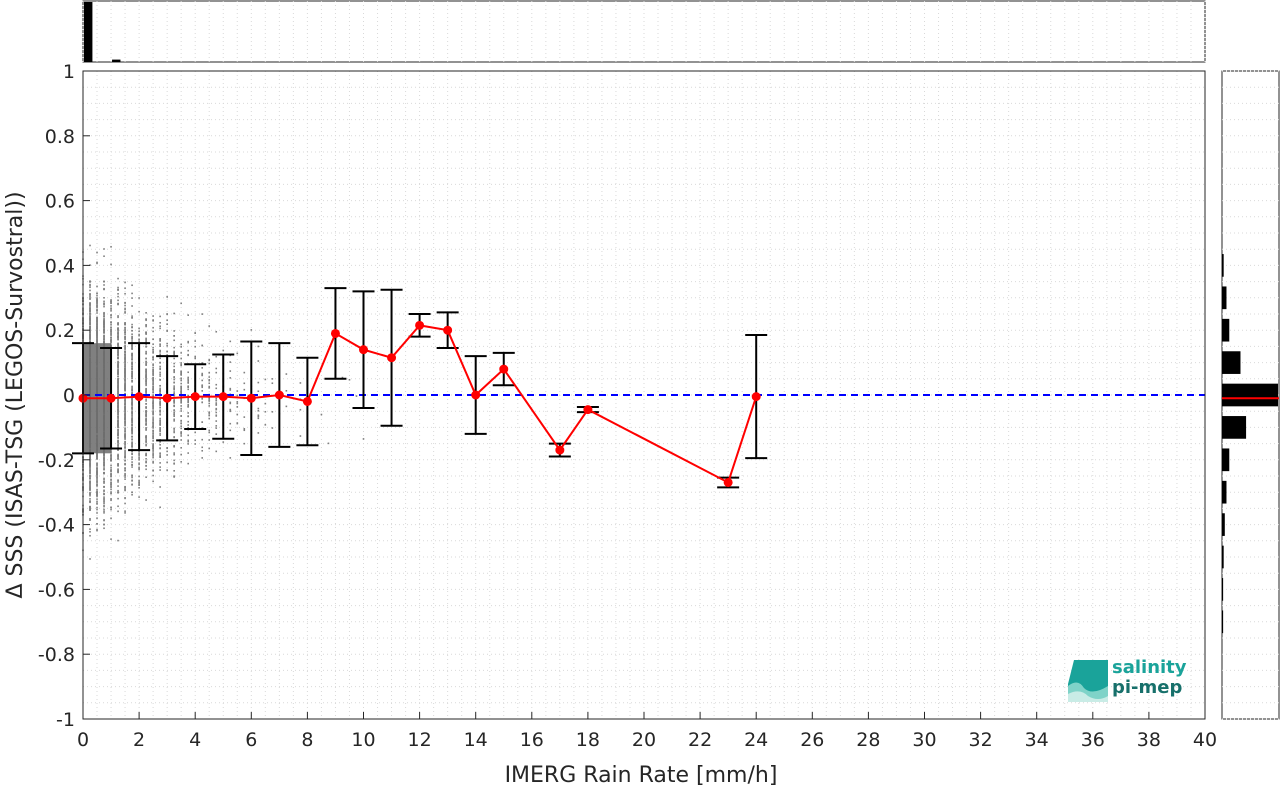  Describe the element at coordinates (195, 740) in the screenshot. I see `x-tick-label: 4` at that location.